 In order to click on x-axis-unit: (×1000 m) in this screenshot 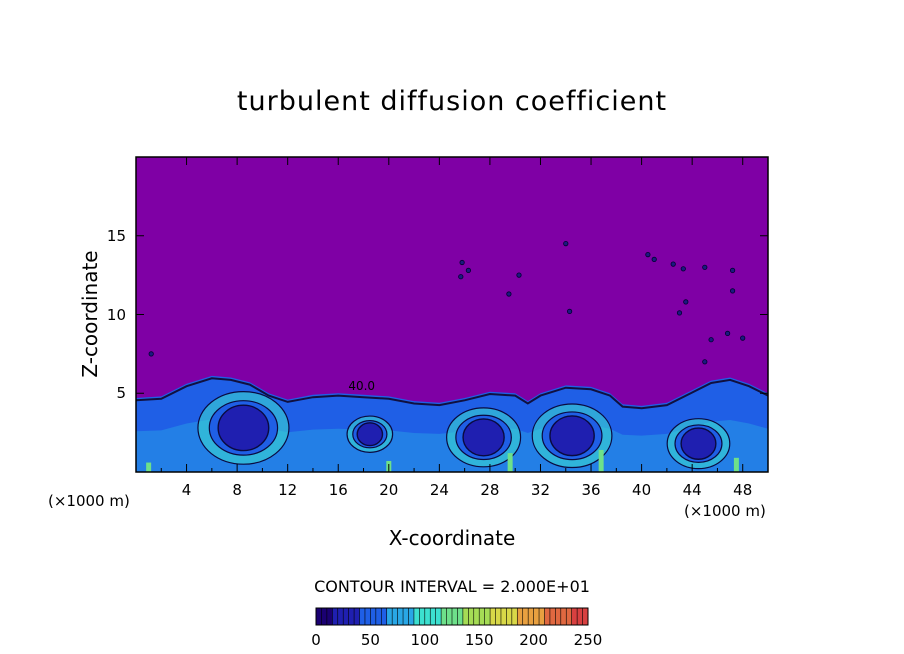, I will do `click(725, 511)`.